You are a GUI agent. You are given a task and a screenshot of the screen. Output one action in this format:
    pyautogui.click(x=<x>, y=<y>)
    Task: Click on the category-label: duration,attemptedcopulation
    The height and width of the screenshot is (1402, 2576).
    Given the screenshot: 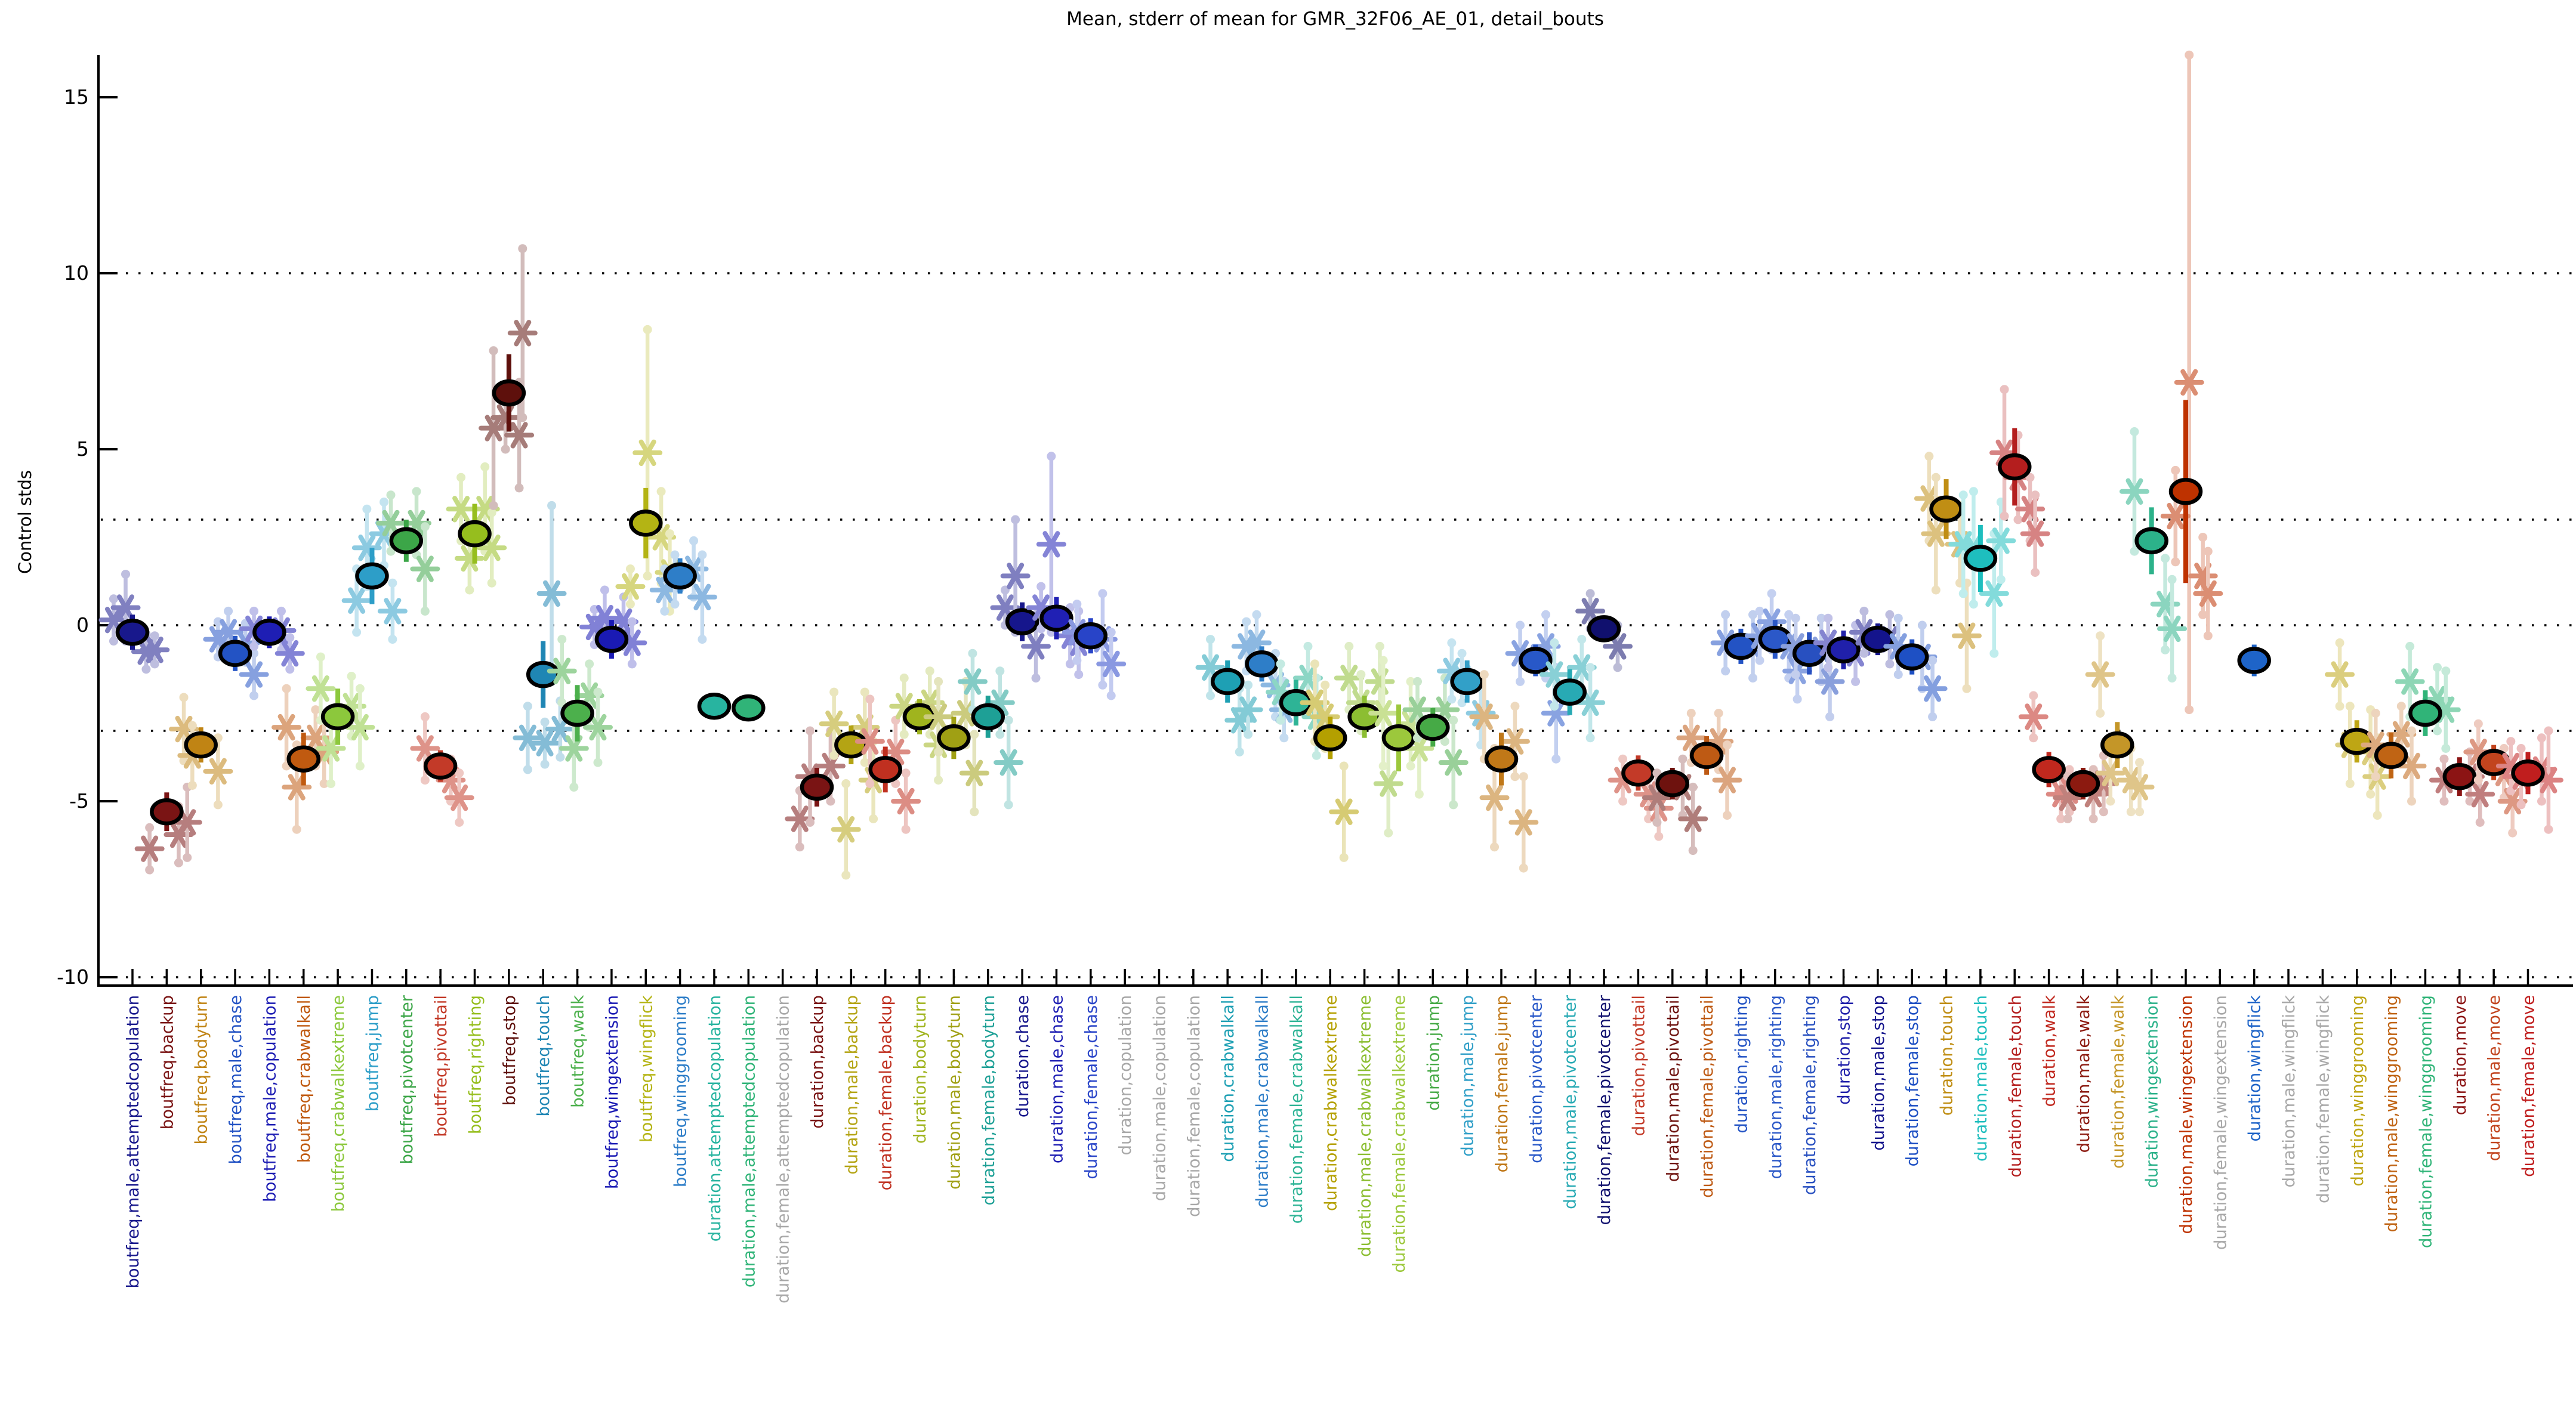 What is the action you would take?
    pyautogui.click(x=715, y=1118)
    